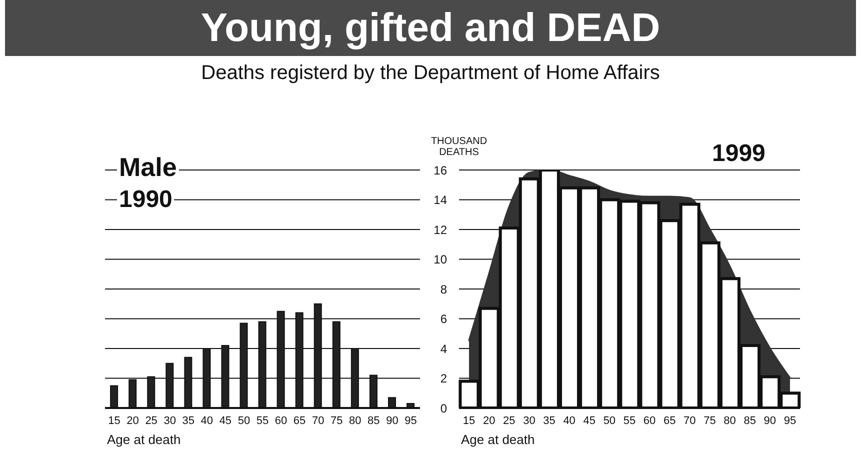 The height and width of the screenshot is (458, 861). I want to click on y-tick-label: 12, so click(441, 229).